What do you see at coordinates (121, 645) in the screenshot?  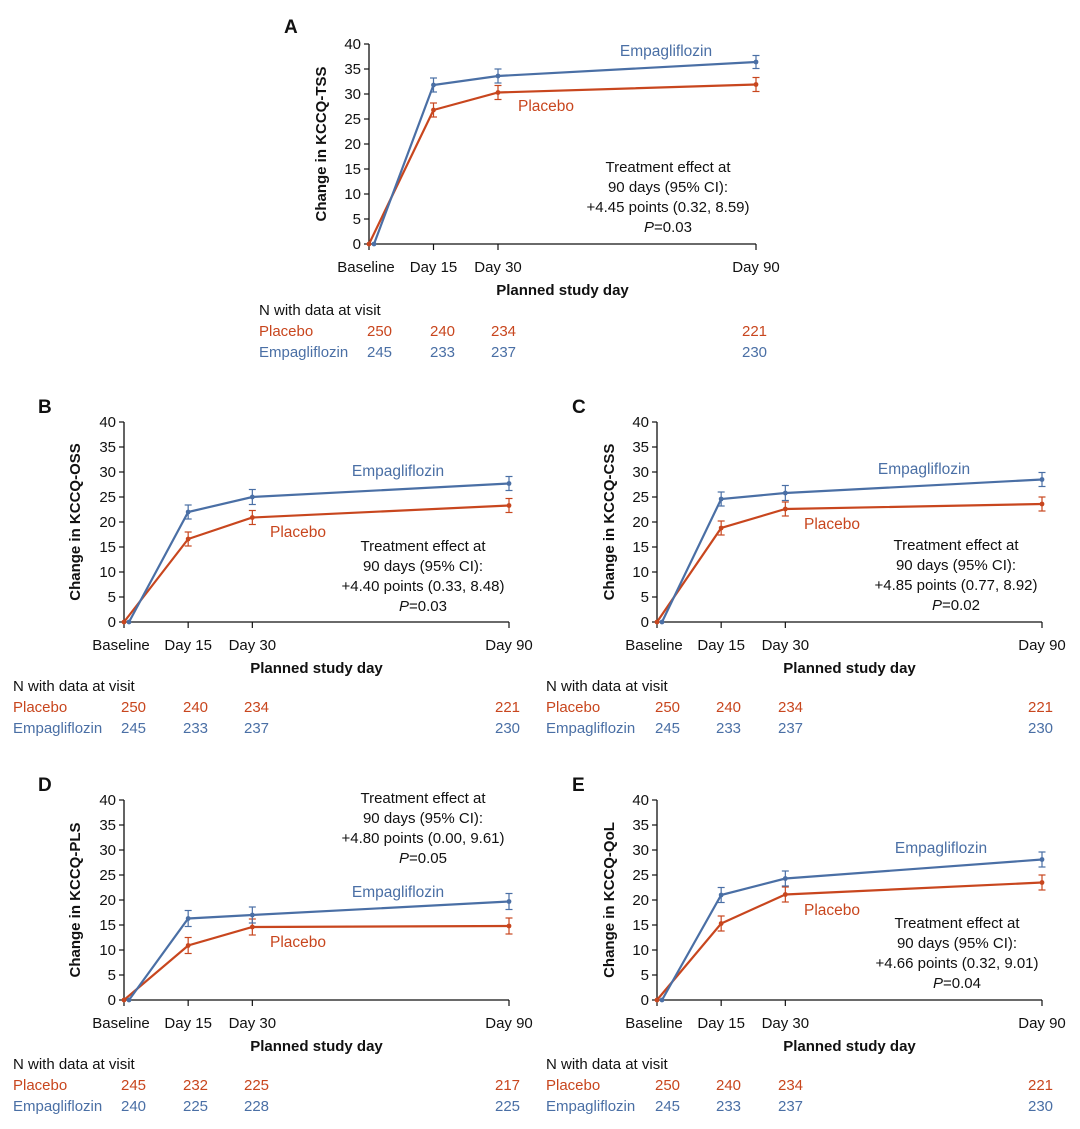 I see `x-tick-label: Baseline` at bounding box center [121, 645].